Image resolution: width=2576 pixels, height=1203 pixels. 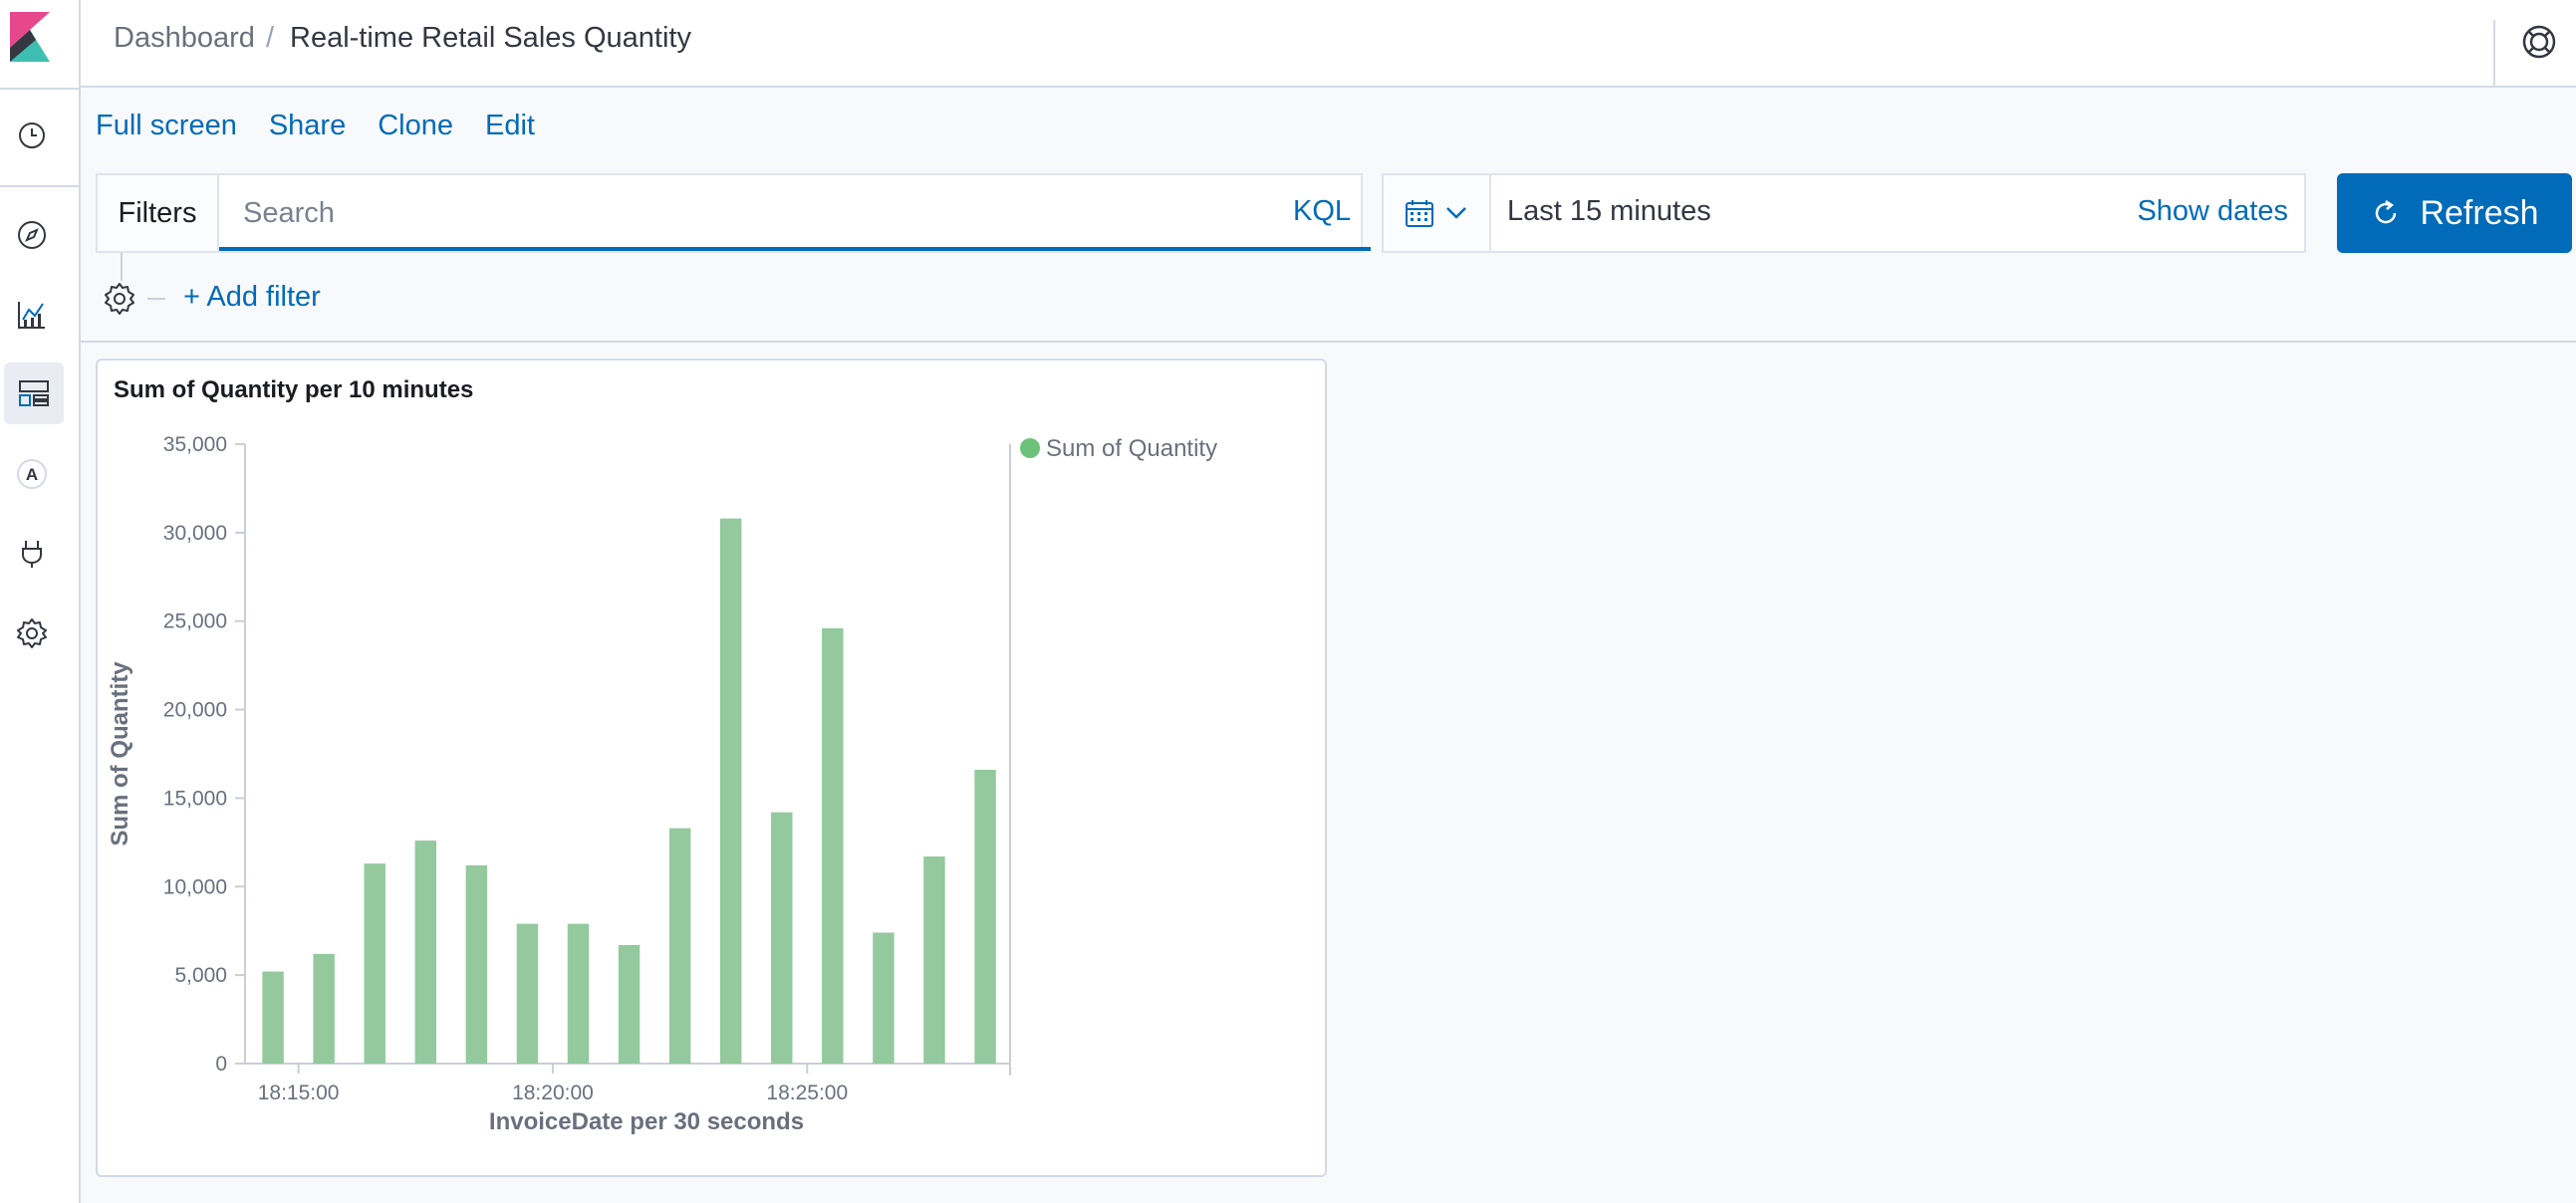 I want to click on search-focus-underline, so click(x=795, y=249).